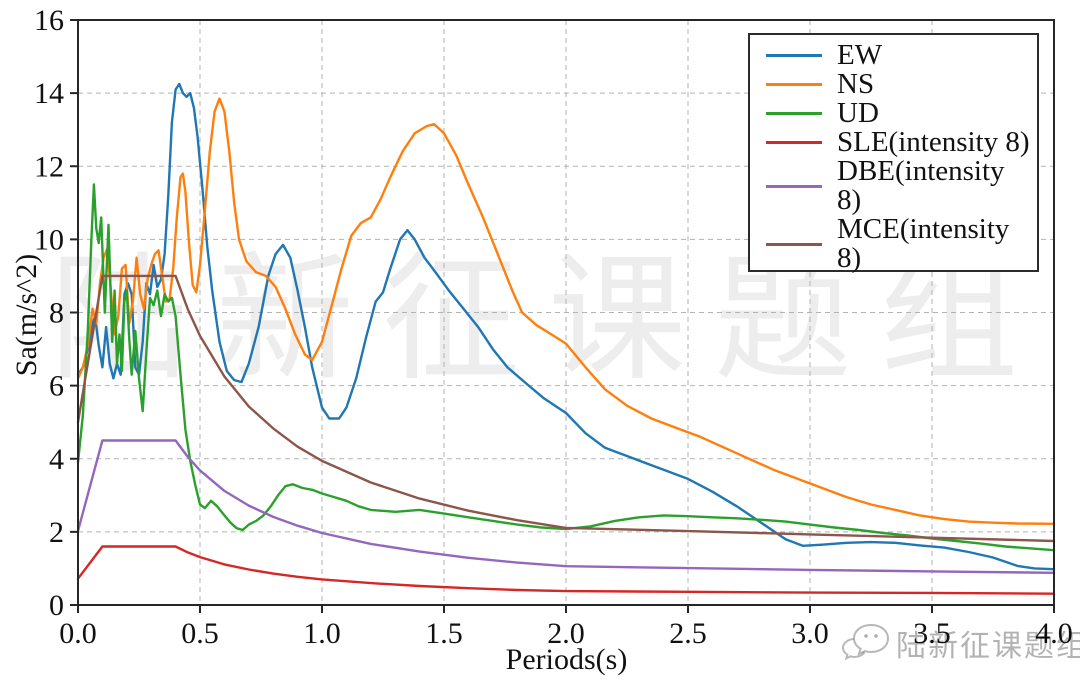  What do you see at coordinates (898, 84) in the screenshot?
I see `legend-item-NS: NS` at bounding box center [898, 84].